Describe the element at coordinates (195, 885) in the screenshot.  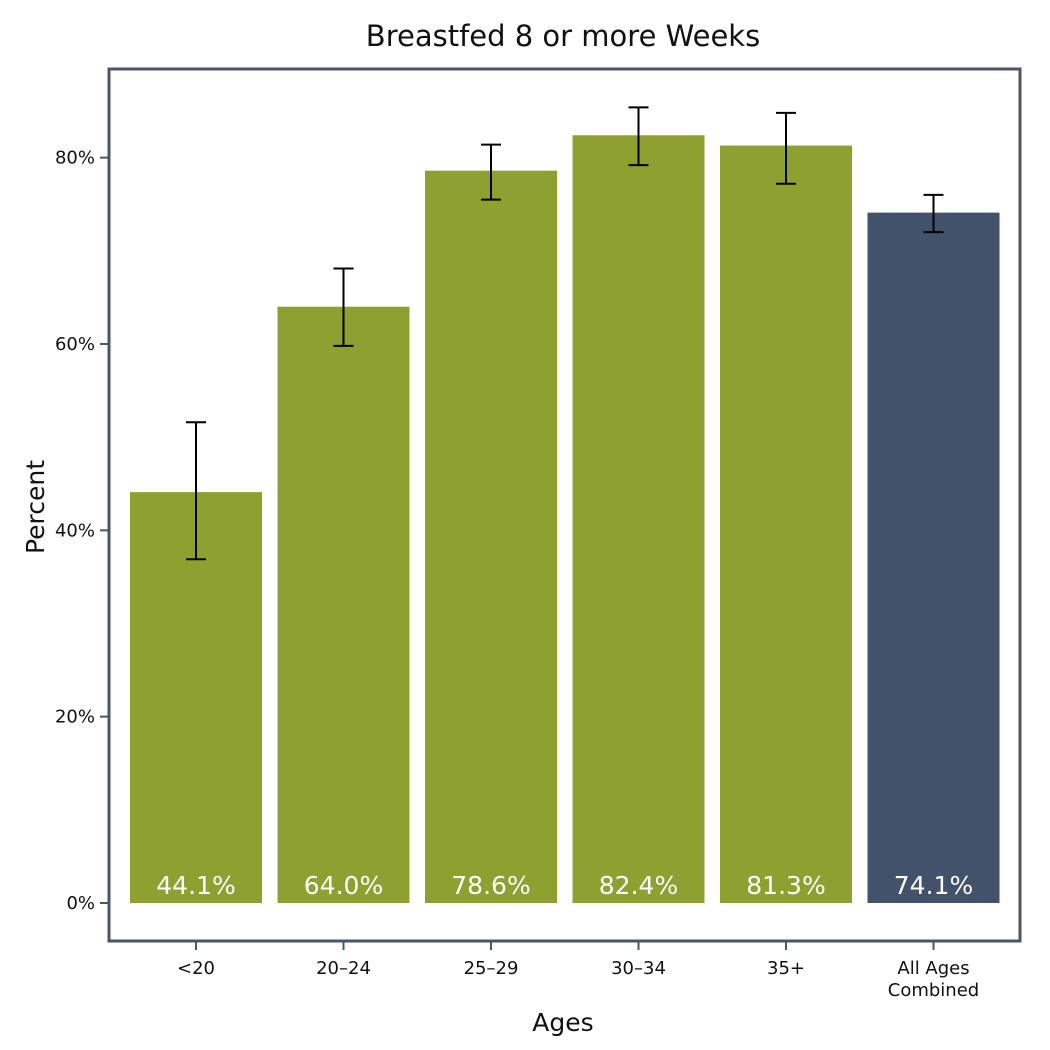
I see `bar-value-label: 44.1%` at that location.